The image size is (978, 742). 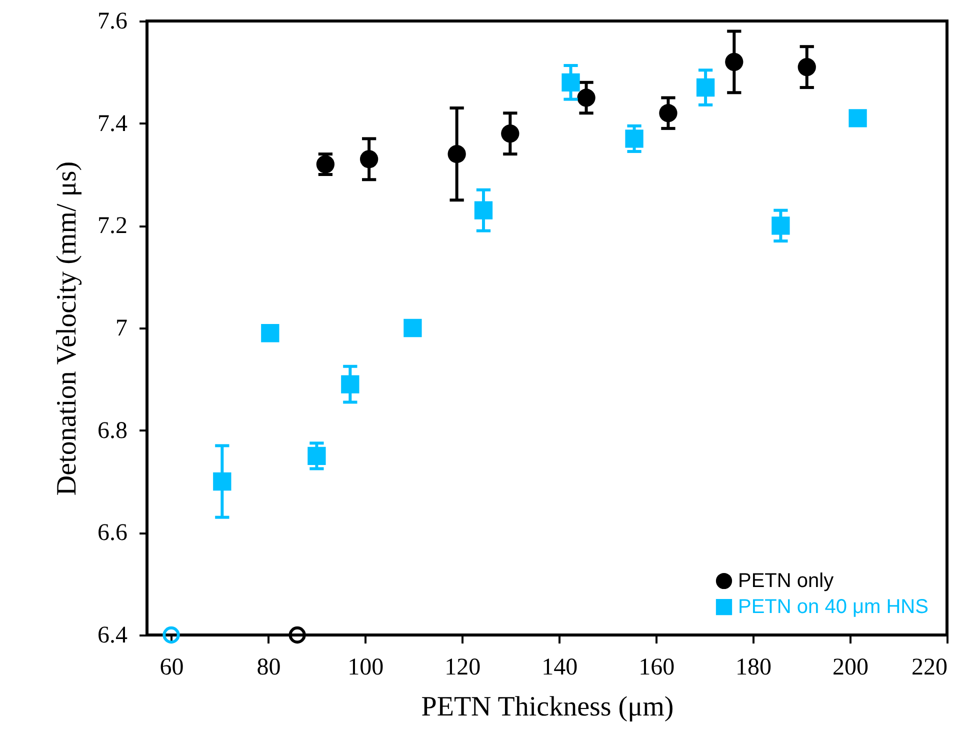 What do you see at coordinates (113, 226) in the screenshot?
I see `y-tick-label: 7.2` at bounding box center [113, 226].